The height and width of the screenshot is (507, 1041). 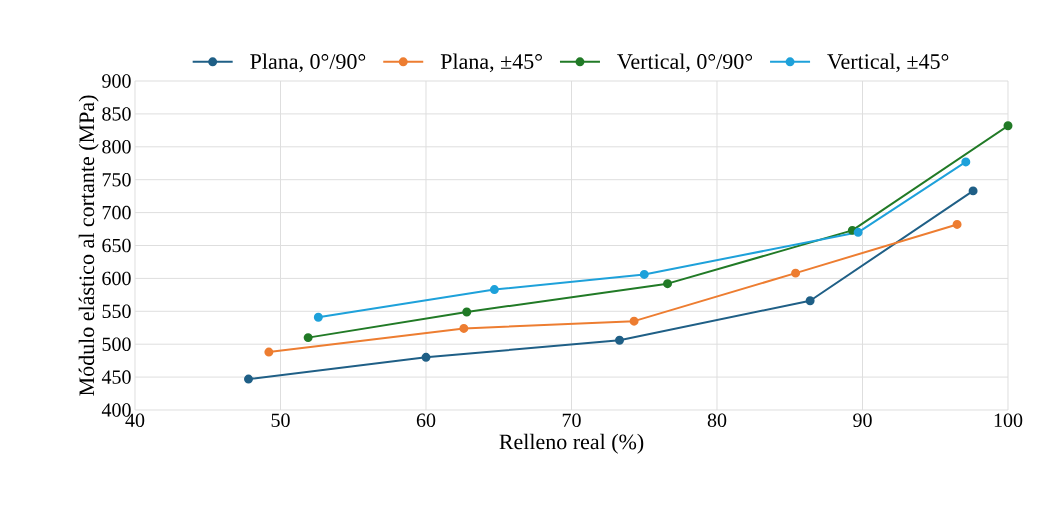 I want to click on y-tick-label: 450, so click(x=116, y=377).